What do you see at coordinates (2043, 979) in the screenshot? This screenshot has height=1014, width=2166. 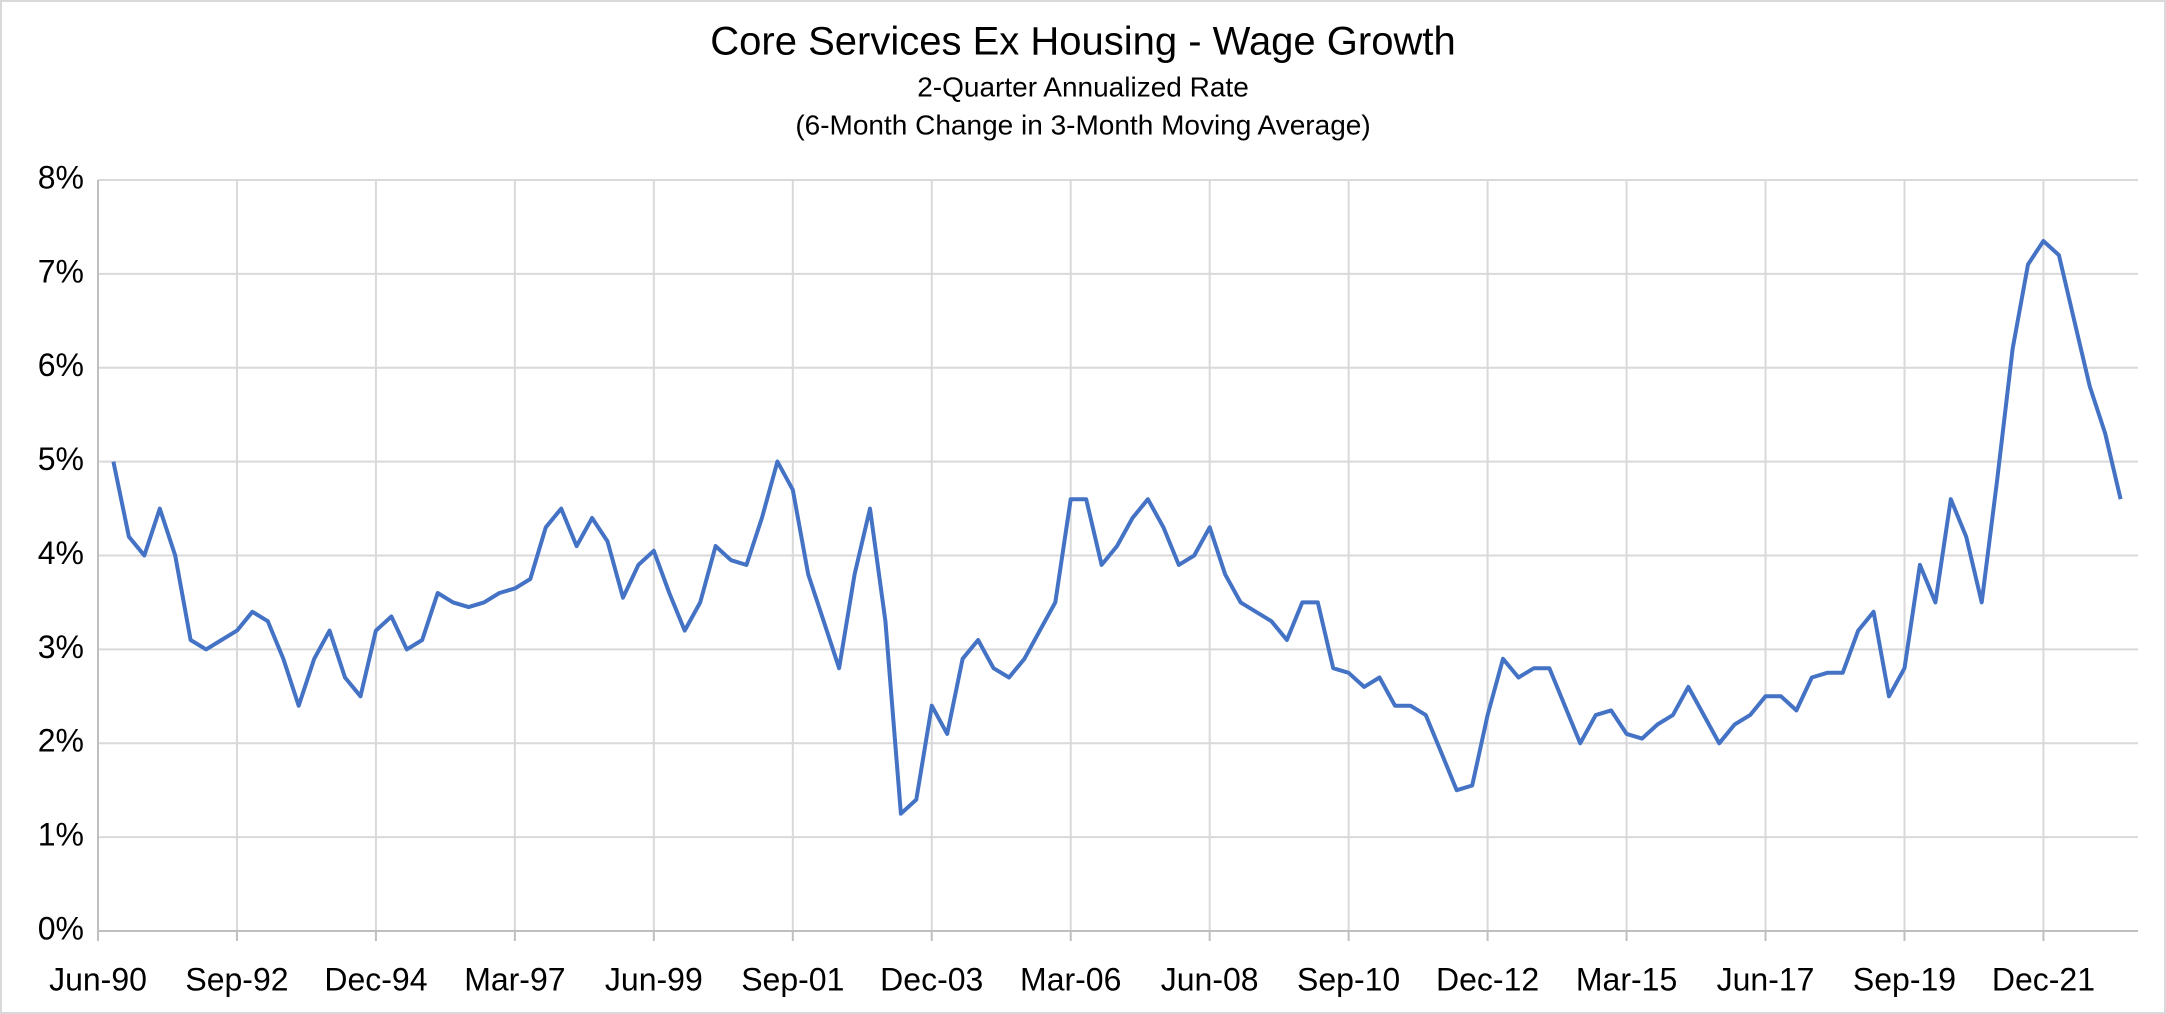 I see `x-tick-label: Dec-21` at bounding box center [2043, 979].